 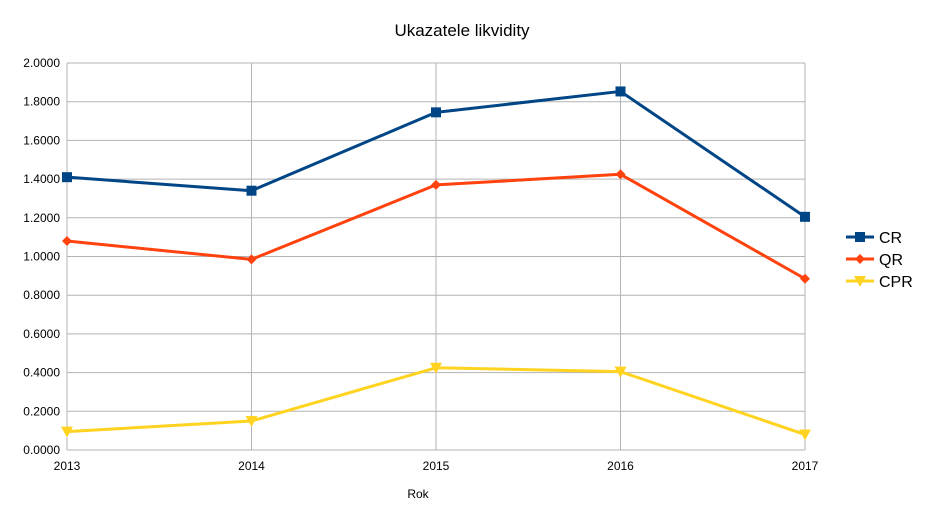 I want to click on y-tick-label: 1.6000, so click(x=41, y=140).